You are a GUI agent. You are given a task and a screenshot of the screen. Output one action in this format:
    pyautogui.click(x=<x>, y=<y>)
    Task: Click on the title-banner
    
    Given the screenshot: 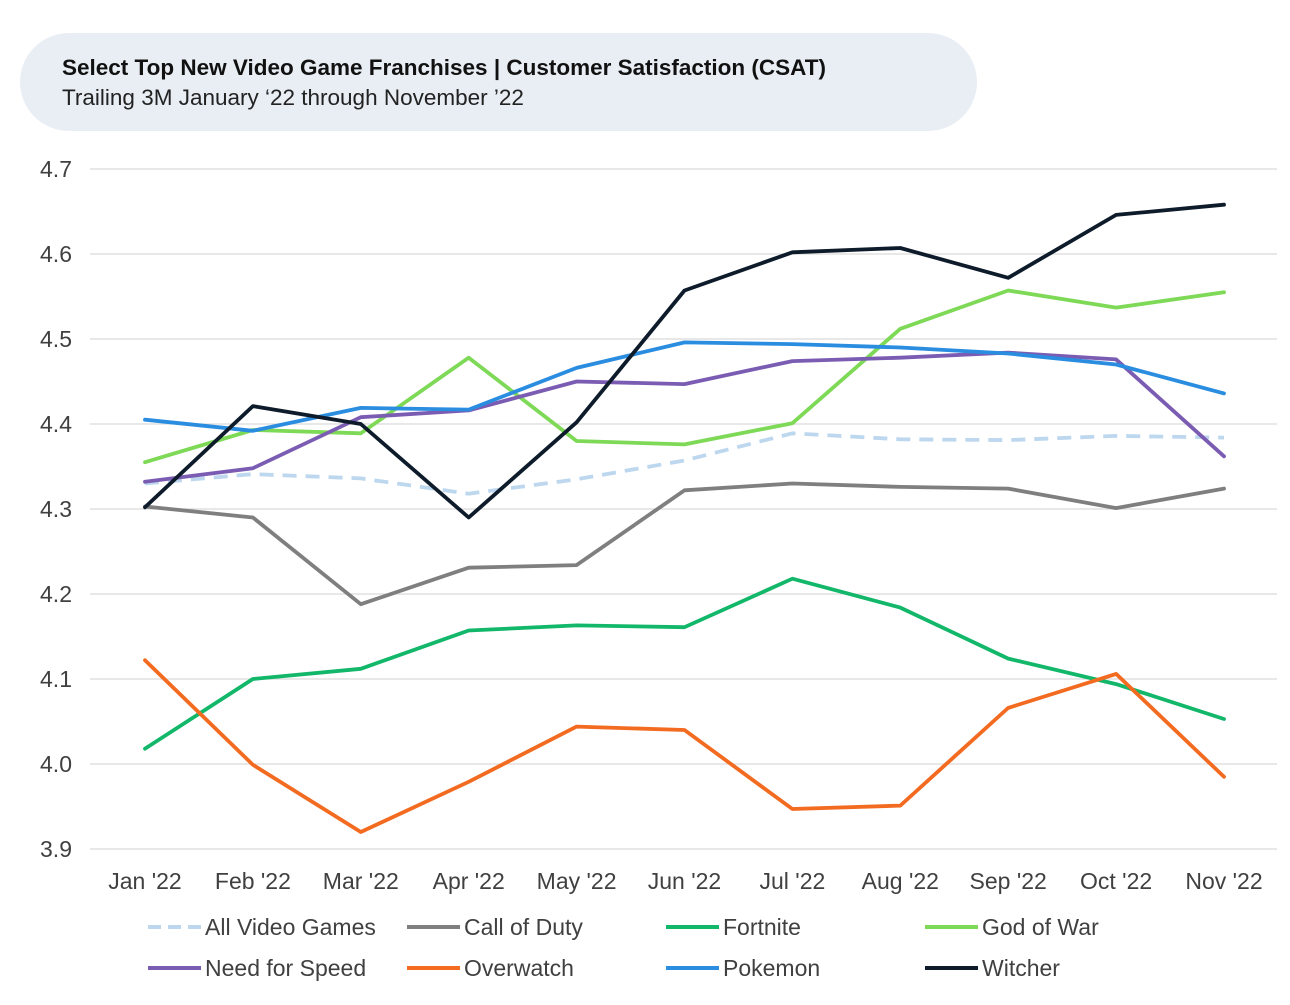 What is the action you would take?
    pyautogui.click(x=498, y=82)
    